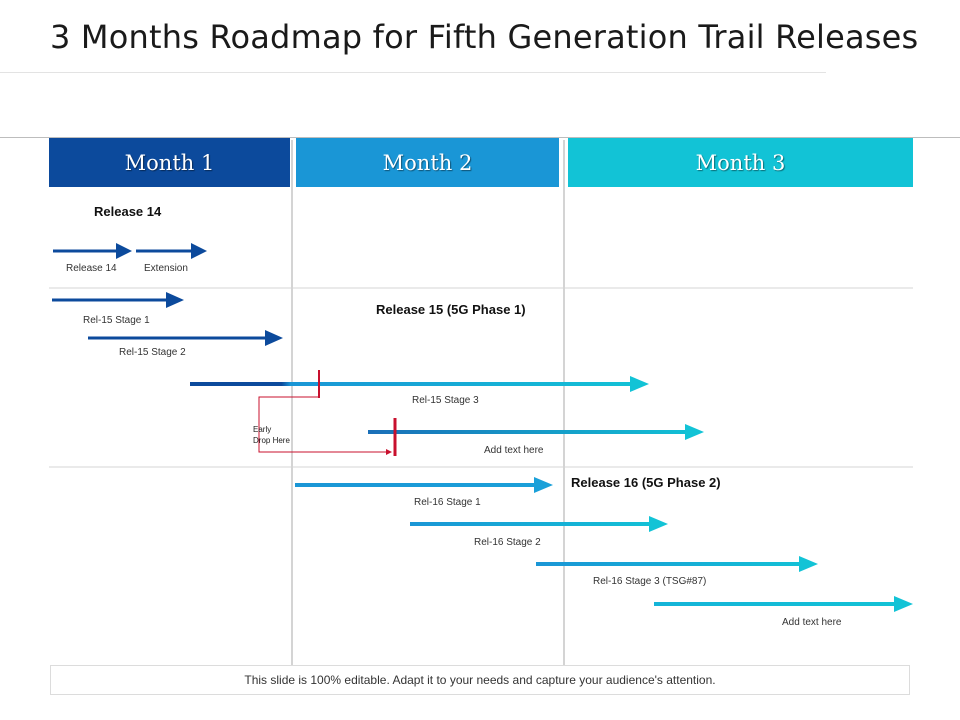  Describe the element at coordinates (539, 524) in the screenshot. I see `rel16-stage2-arrow` at that location.